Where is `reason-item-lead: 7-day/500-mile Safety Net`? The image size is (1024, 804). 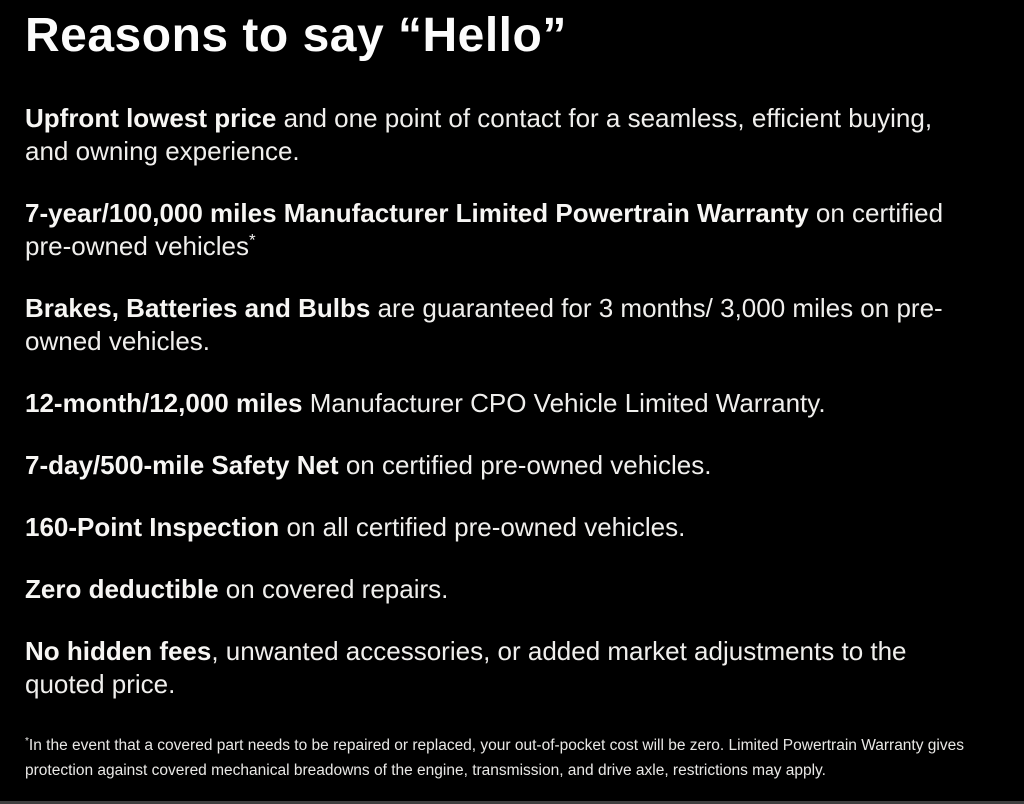
reason-item-lead: 7-day/500-mile Safety Net is located at coordinates (182, 465).